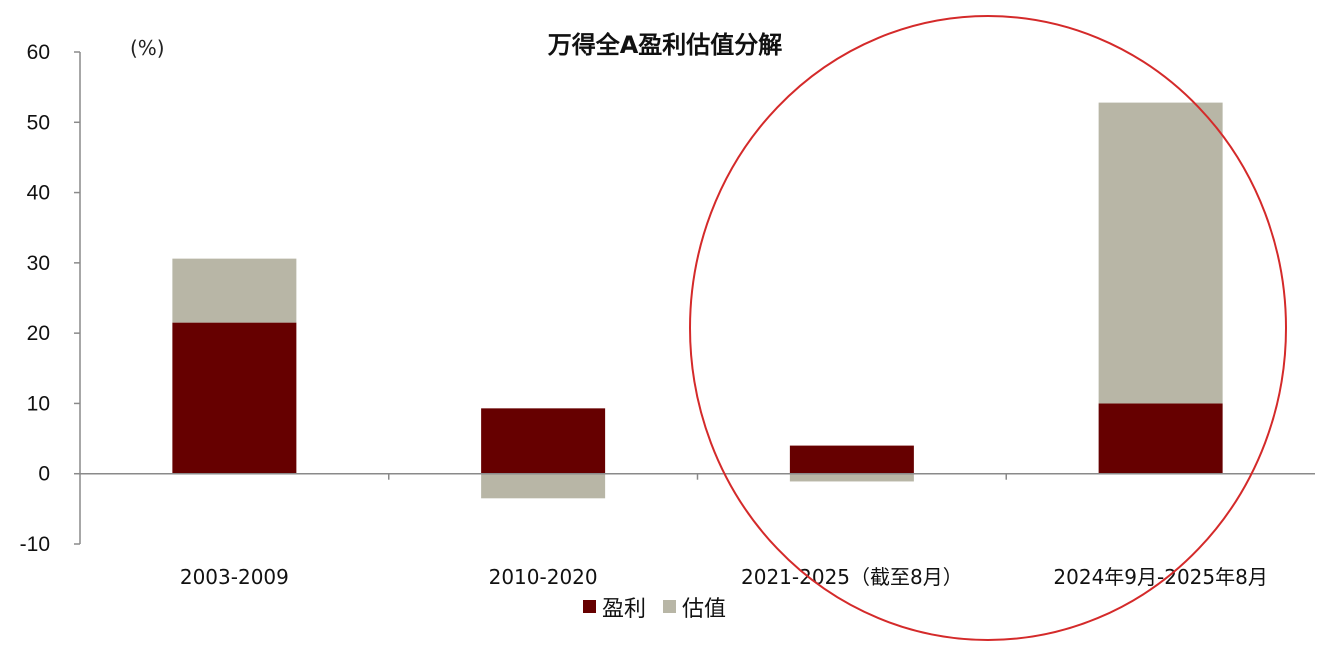 The image size is (1326, 648). What do you see at coordinates (1160, 438) in the screenshot?
I see `bar-盈利-3` at bounding box center [1160, 438].